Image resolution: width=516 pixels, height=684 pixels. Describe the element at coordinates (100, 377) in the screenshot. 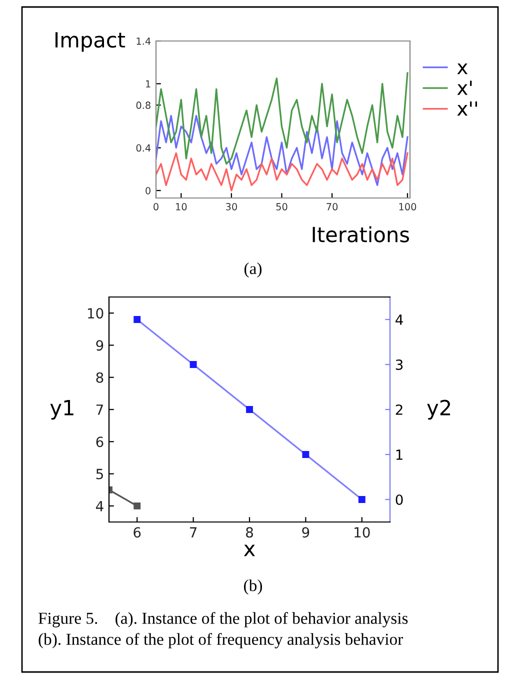

I see `y-tick-label: 8` at that location.